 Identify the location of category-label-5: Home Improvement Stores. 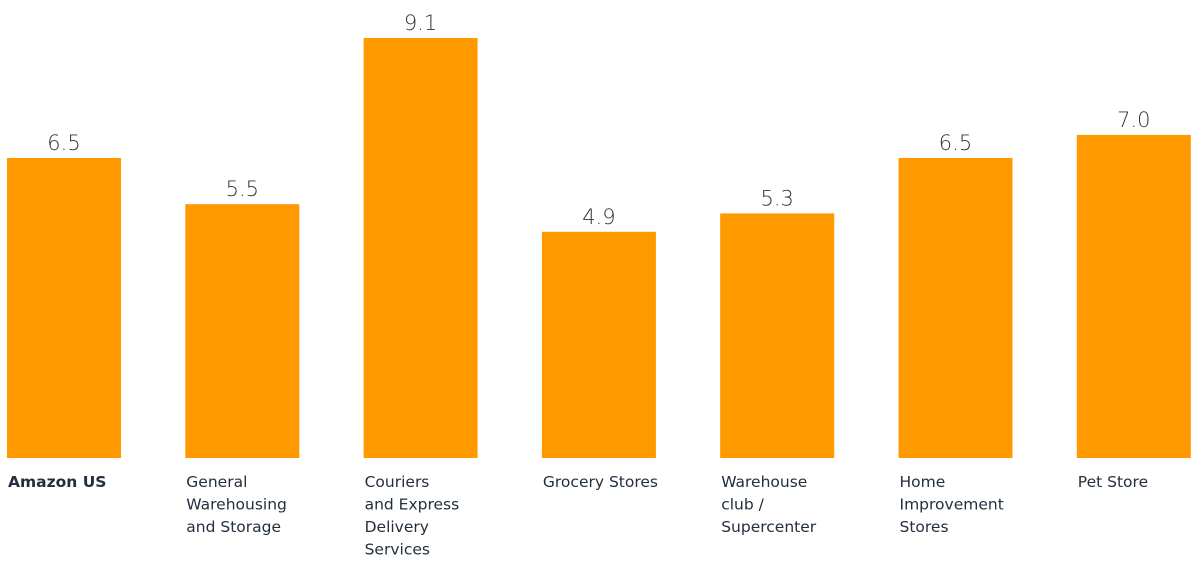
(952, 504).